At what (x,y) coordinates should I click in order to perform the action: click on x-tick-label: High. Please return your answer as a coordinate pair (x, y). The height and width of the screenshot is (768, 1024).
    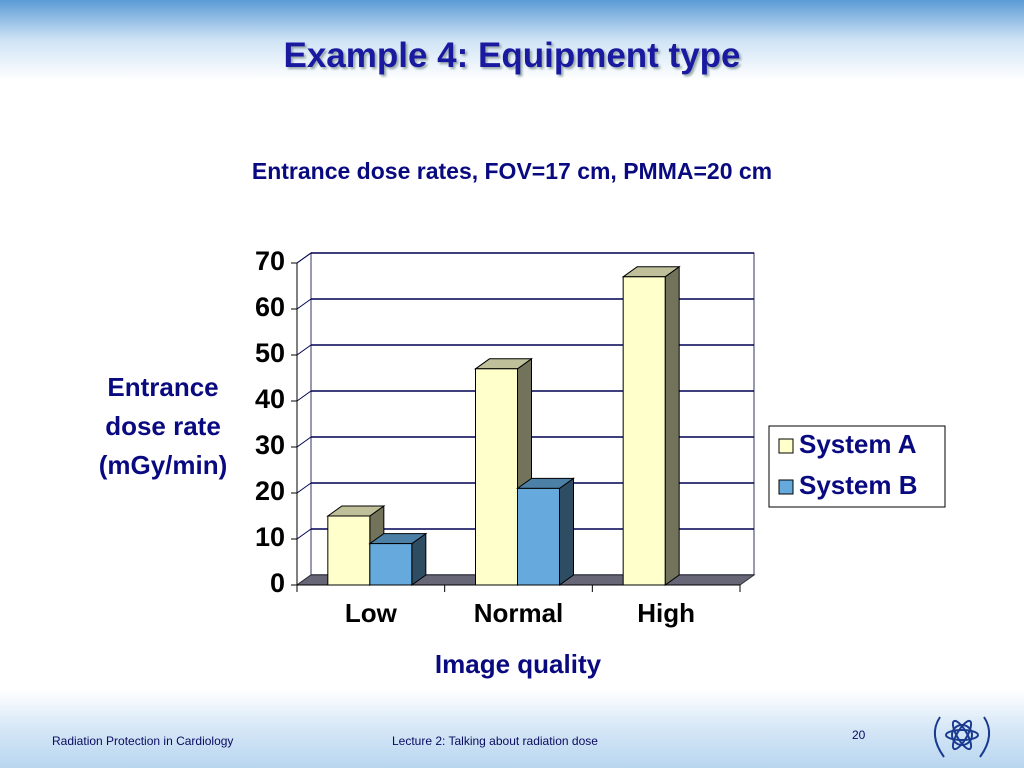
    Looking at the image, I should click on (666, 613).